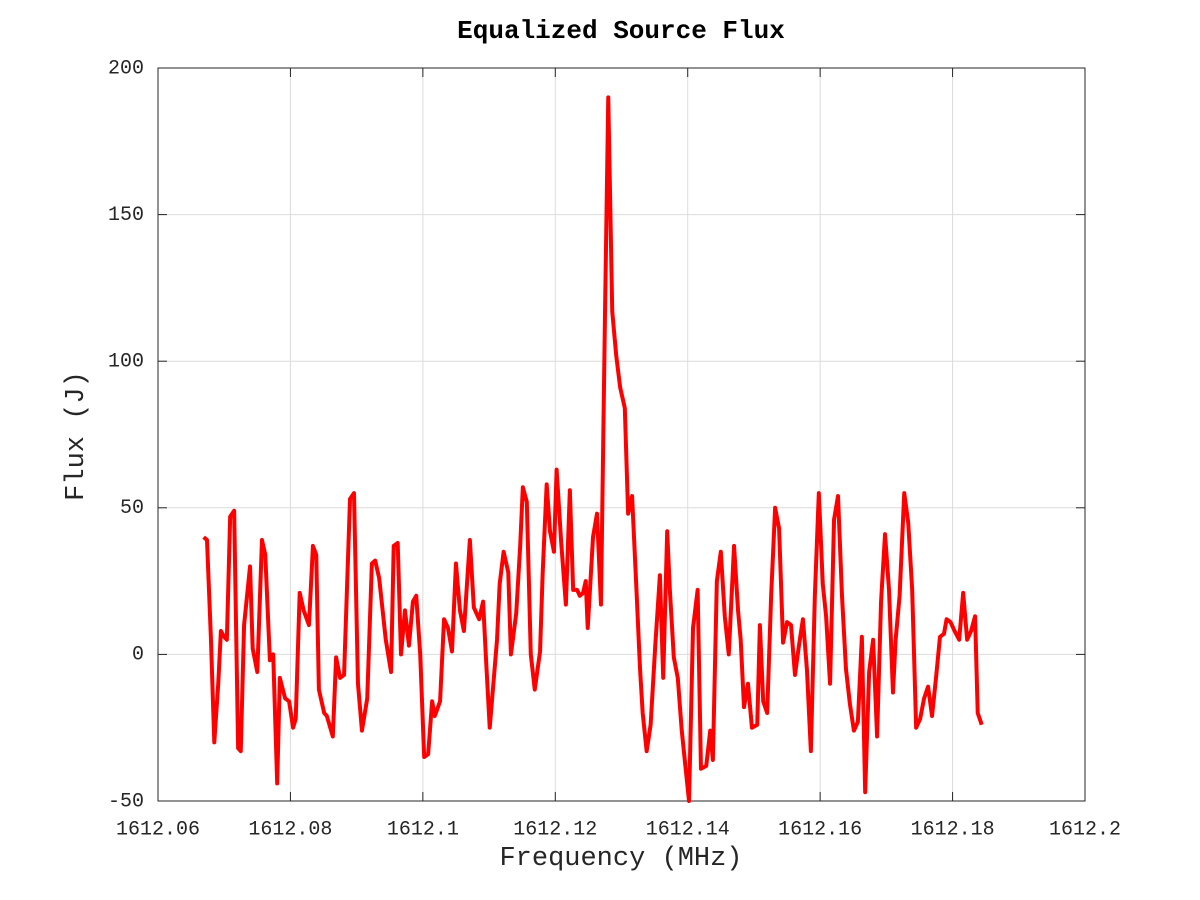  Describe the element at coordinates (138, 655) in the screenshot. I see `y-tick-label: 0` at that location.